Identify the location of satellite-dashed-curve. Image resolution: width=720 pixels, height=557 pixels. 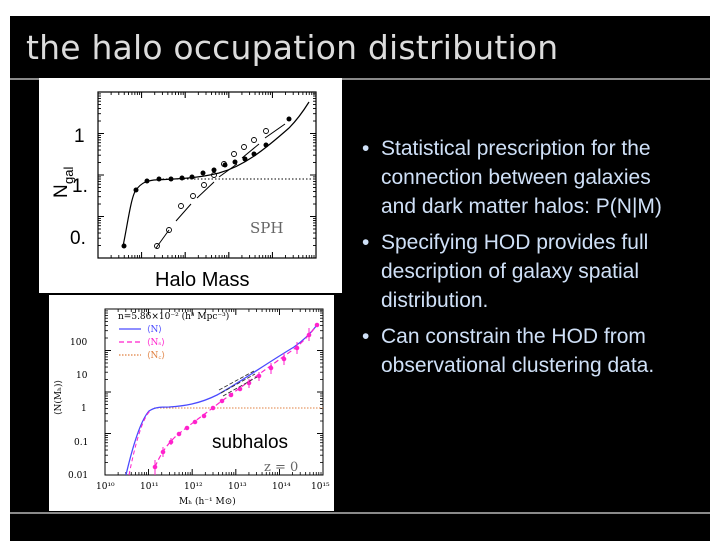
(220, 186).